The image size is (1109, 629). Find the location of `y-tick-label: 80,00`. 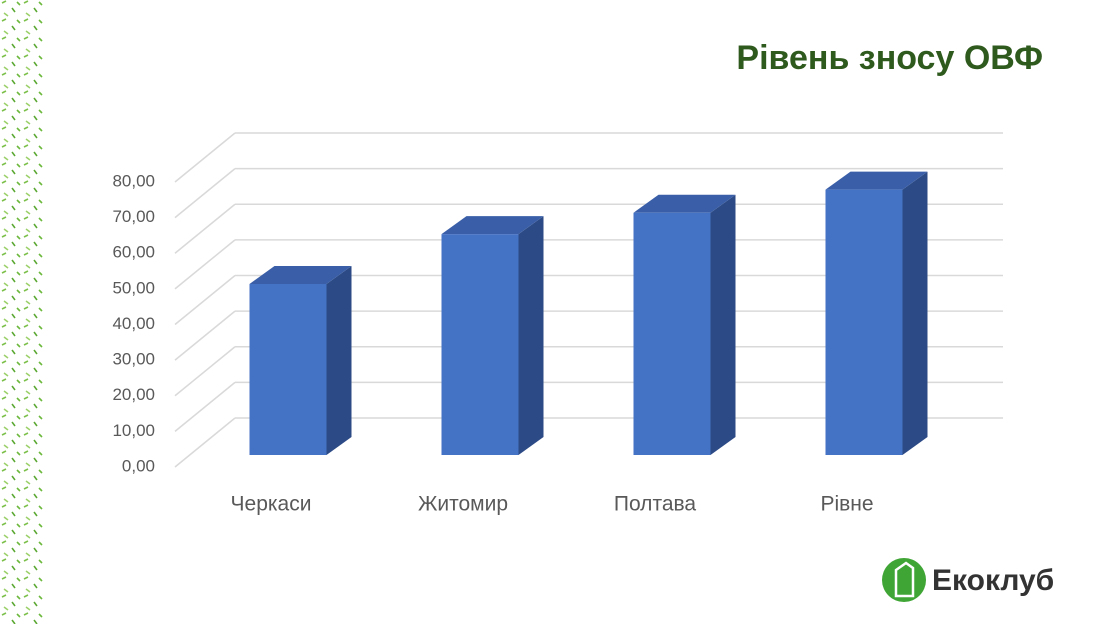

y-tick-label: 80,00 is located at coordinates (133, 180).